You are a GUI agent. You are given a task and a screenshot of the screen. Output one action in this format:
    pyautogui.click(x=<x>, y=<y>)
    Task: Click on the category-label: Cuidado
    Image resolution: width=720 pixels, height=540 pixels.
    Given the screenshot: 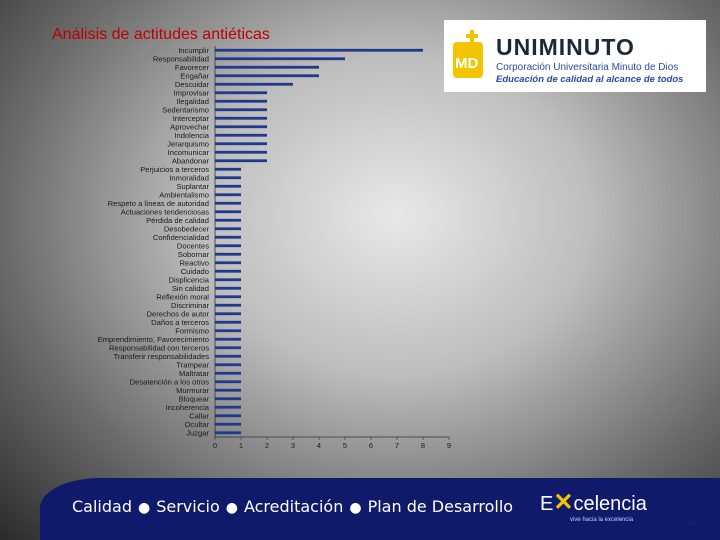 What is the action you would take?
    pyautogui.click(x=195, y=271)
    